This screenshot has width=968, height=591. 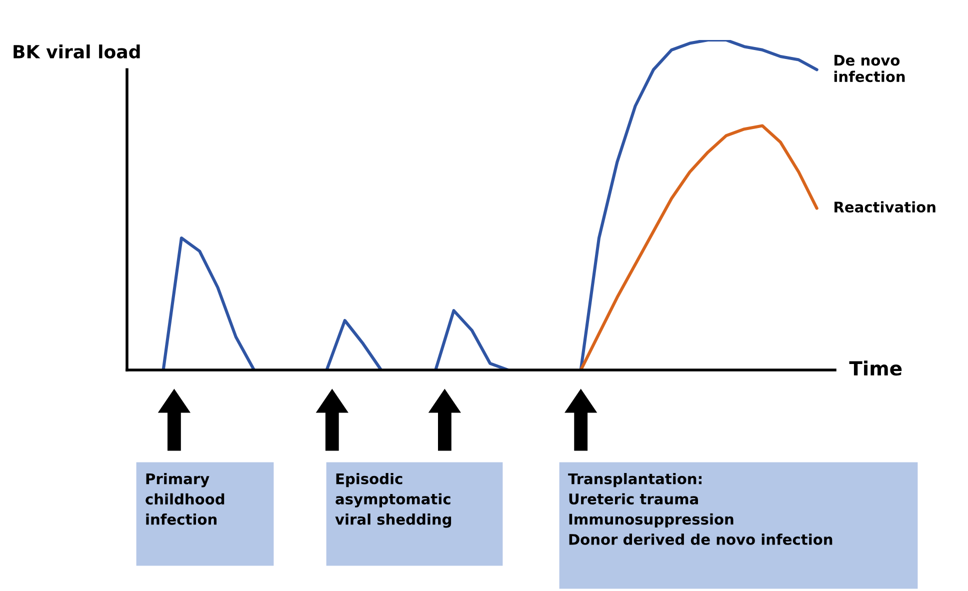 I want to click on text: Transplantation: Ureteric trauma Immunosuppression Donor derived de novo infection, so click(x=700, y=509).